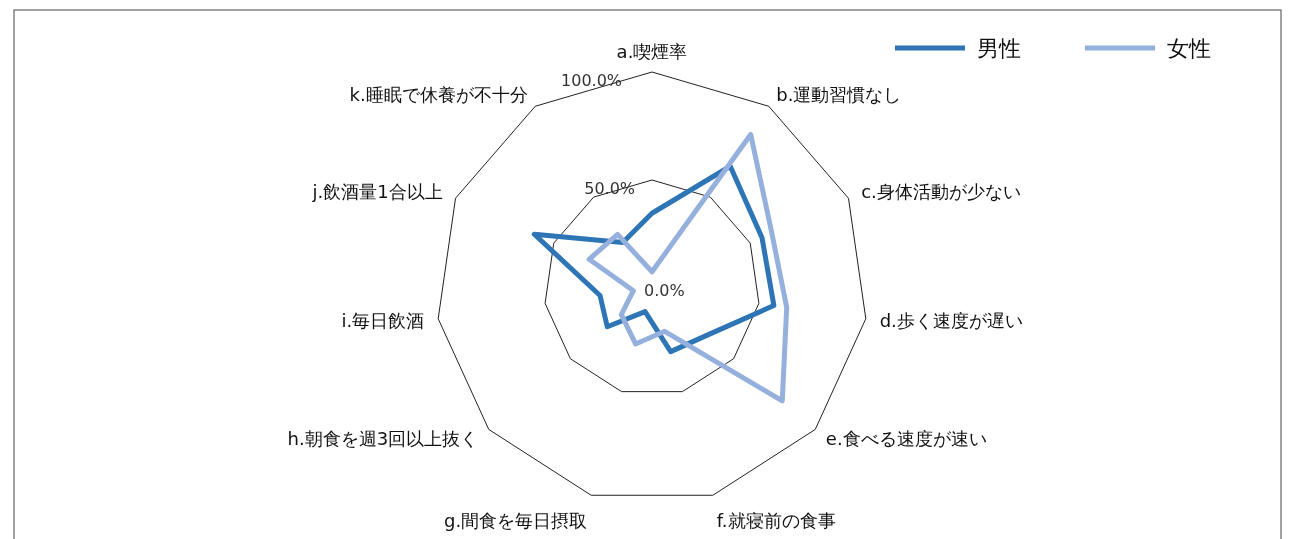 This screenshot has height=539, width=1295. I want to click on legend-label: 男性, so click(999, 48).